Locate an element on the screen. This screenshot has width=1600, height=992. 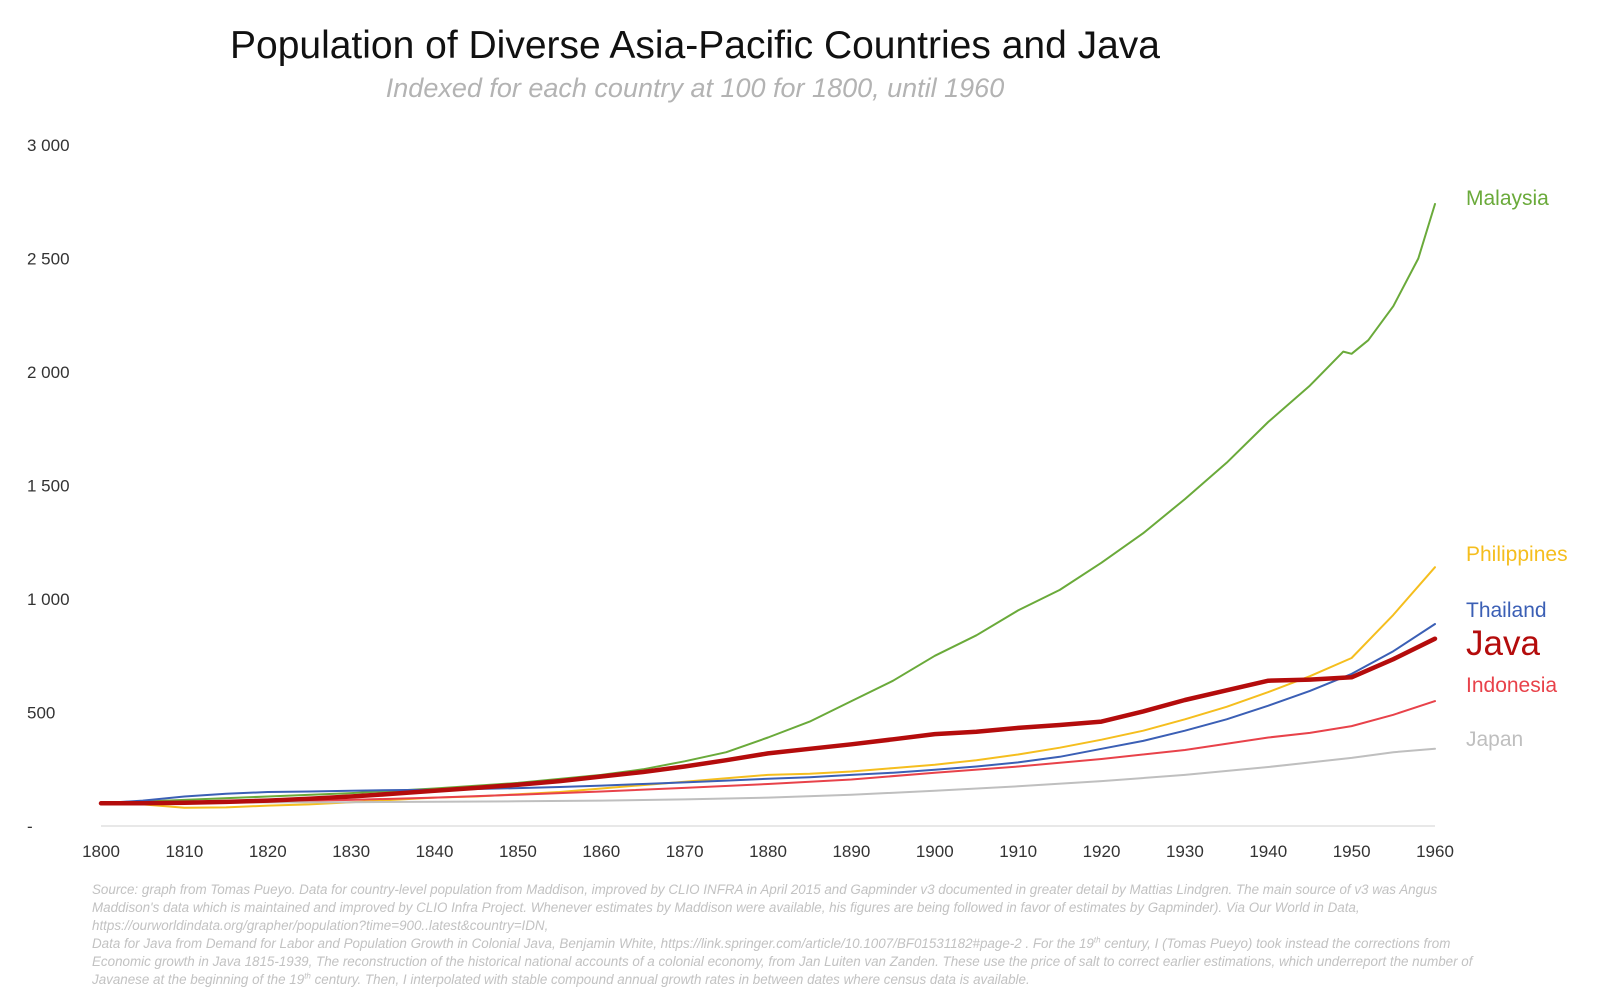
series-line-java is located at coordinates (768, 721).